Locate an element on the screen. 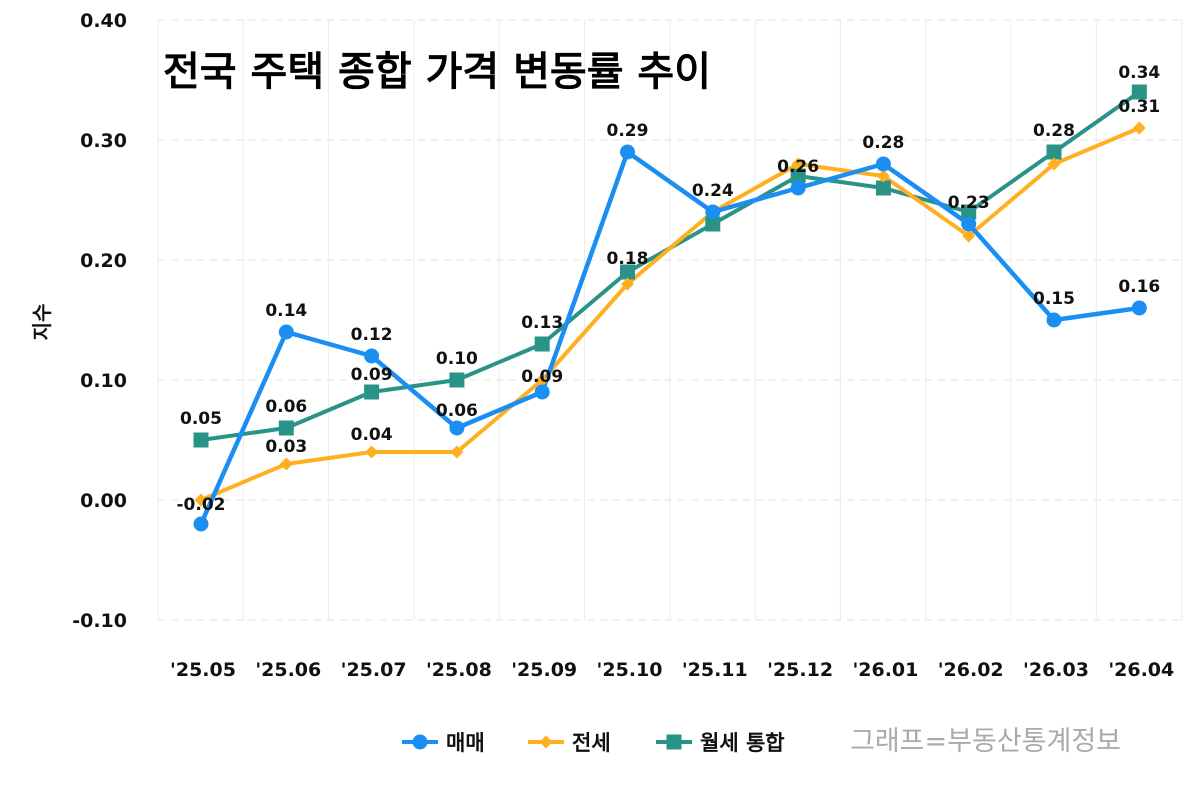 This screenshot has width=1200, height=804. x-tick-label: '26.04 is located at coordinates (1141, 670).